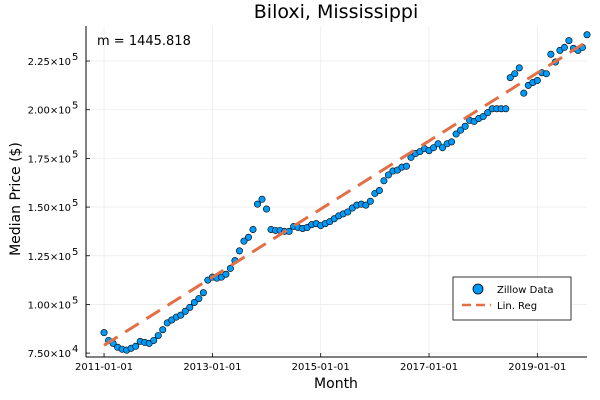  I want to click on x-tick-label: 2017-01-01, so click(429, 367).